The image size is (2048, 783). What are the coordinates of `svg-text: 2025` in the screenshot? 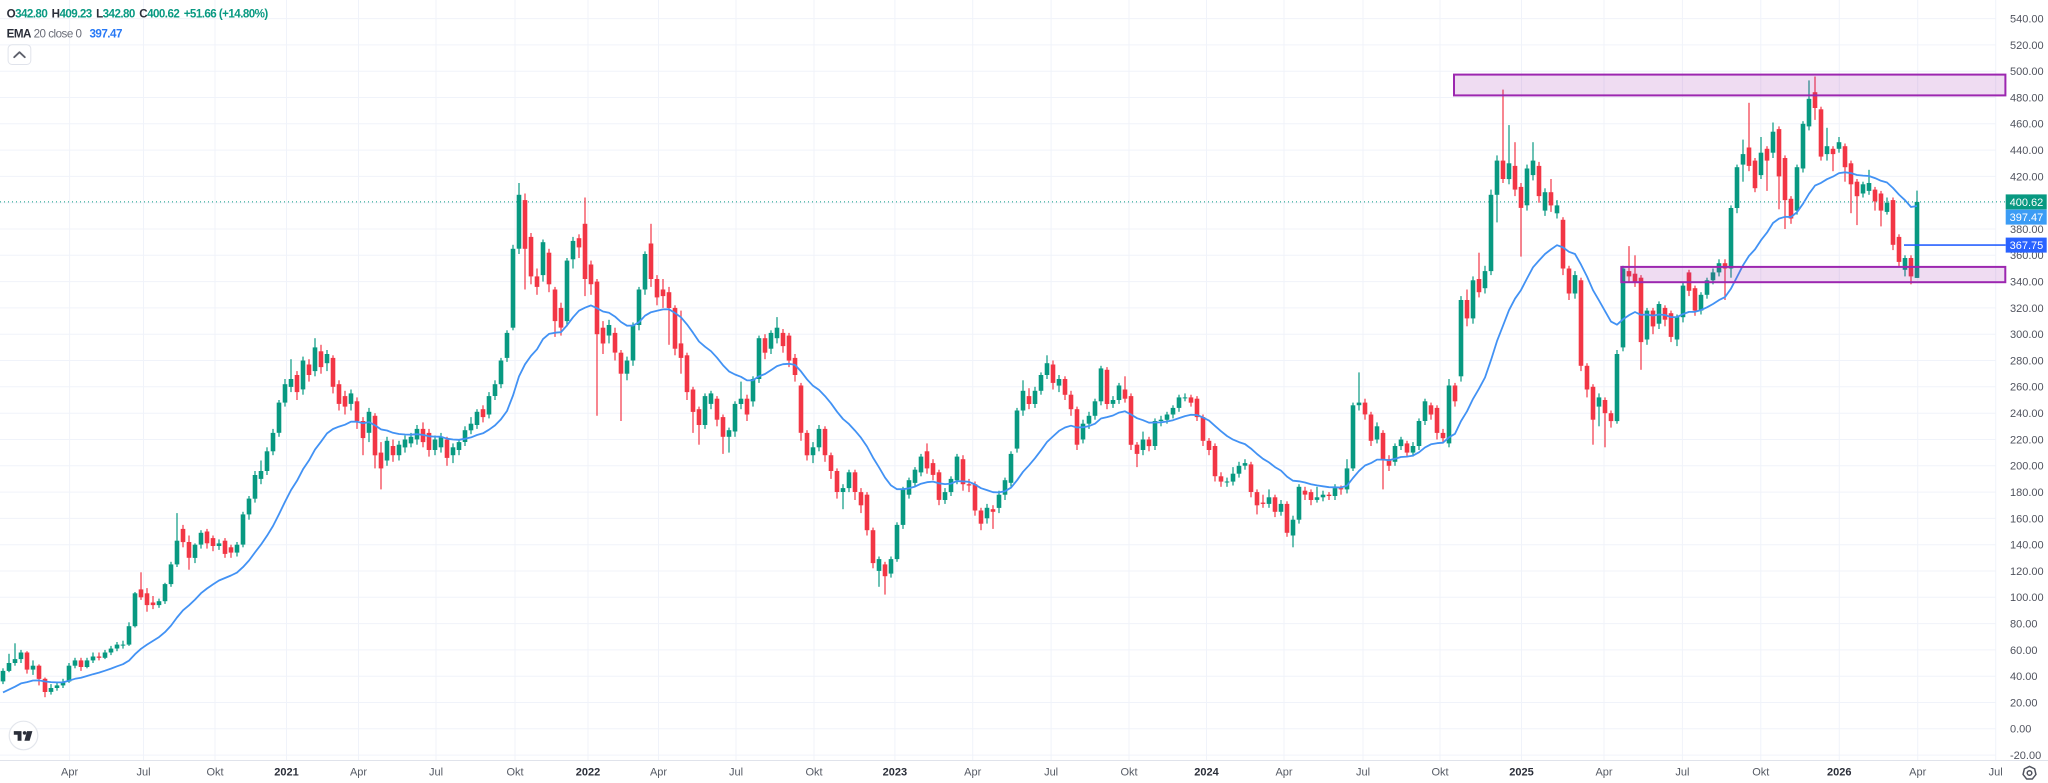 It's located at (1521, 773).